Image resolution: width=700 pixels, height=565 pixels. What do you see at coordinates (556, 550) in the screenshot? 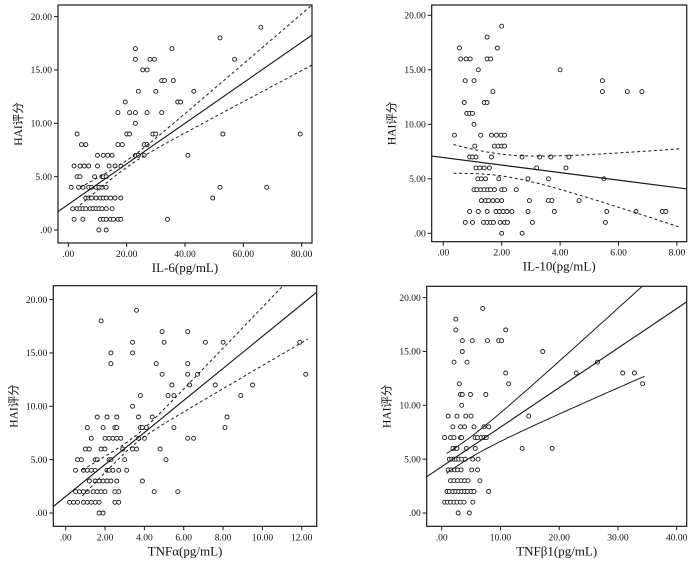
I see `x-axis-title: TNFβ1(pg/mL)` at bounding box center [556, 550].